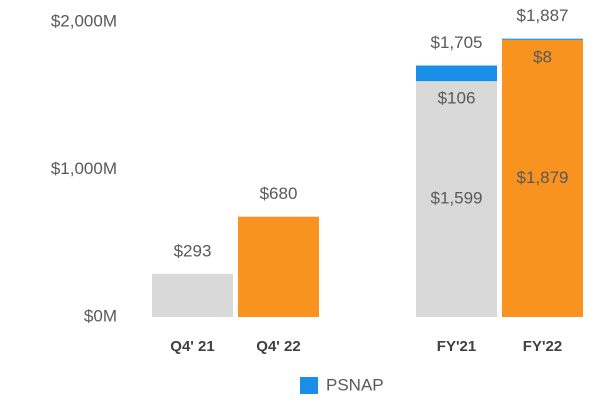  Describe the element at coordinates (543, 15) in the screenshot. I see `total-label: $1,887` at that location.